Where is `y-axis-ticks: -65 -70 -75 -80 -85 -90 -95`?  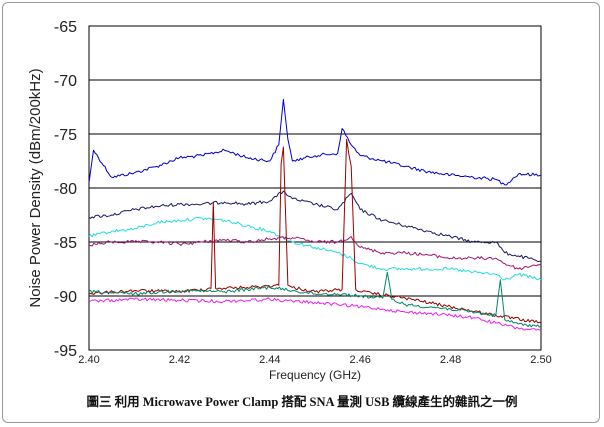
y-axis-ticks: -65 -70 -75 -80 -85 -90 -95 is located at coordinates (65, 189).